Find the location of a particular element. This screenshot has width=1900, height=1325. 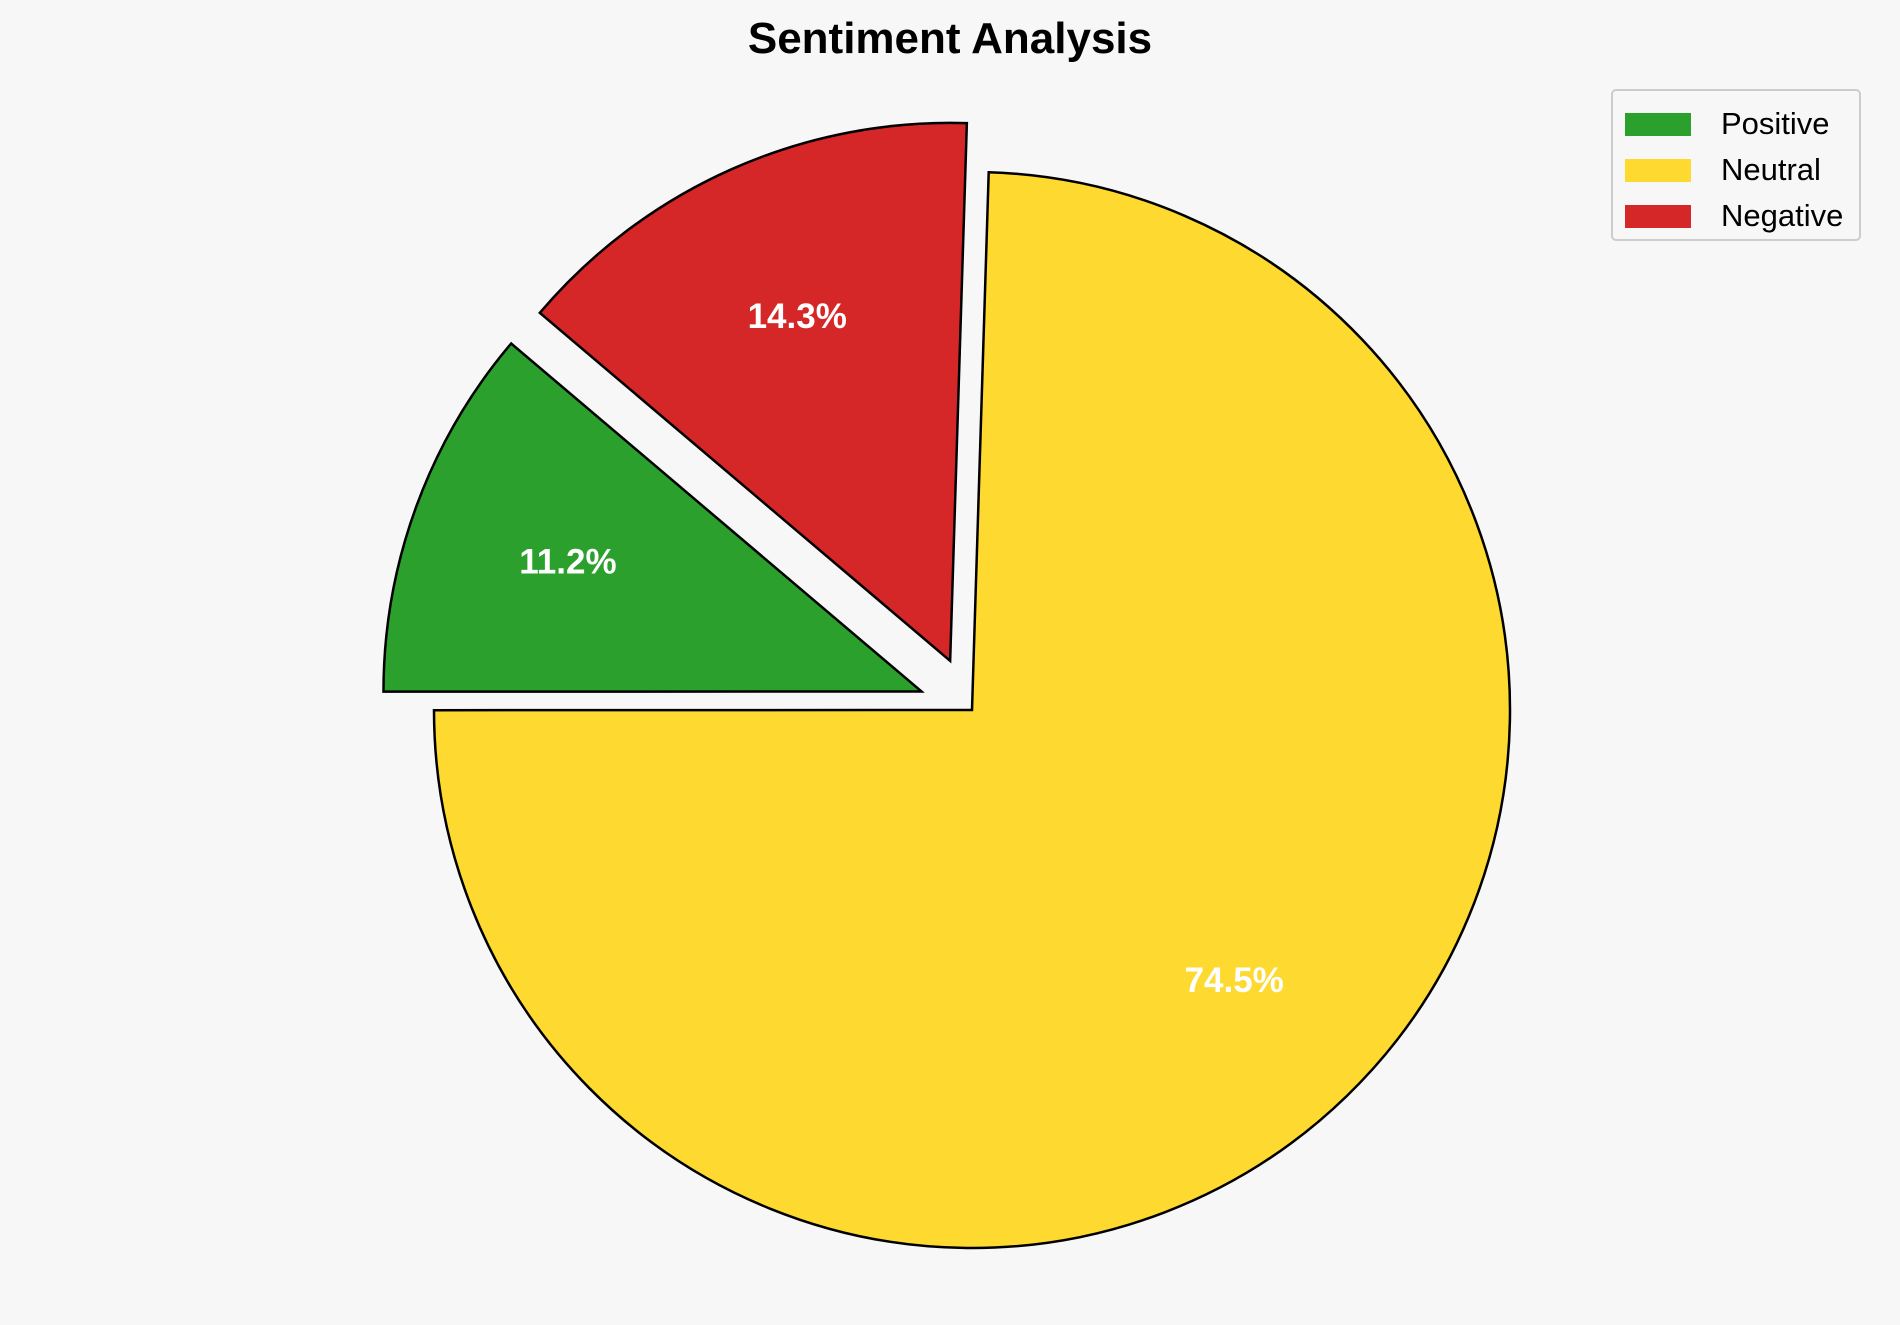

legend-item-positive: Positive is located at coordinates (1736, 124).